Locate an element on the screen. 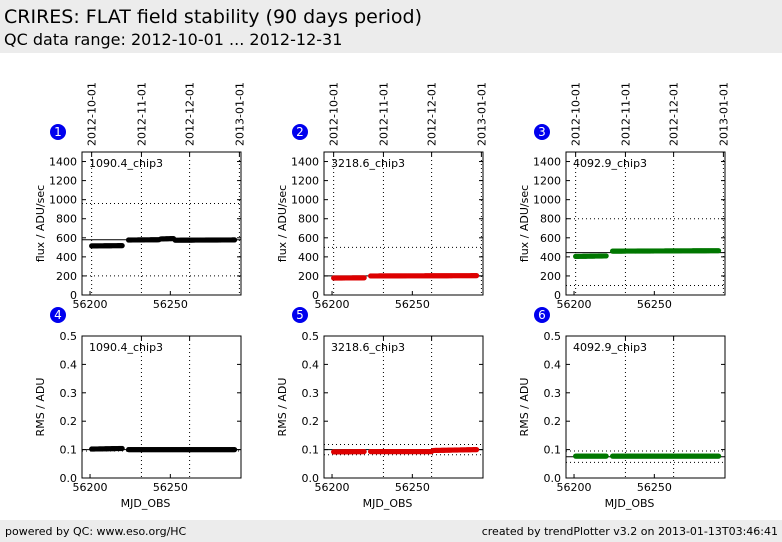 This screenshot has height=542, width=782. footer-powered-by: powered by QC: www.eso.org/HC is located at coordinates (96, 531).